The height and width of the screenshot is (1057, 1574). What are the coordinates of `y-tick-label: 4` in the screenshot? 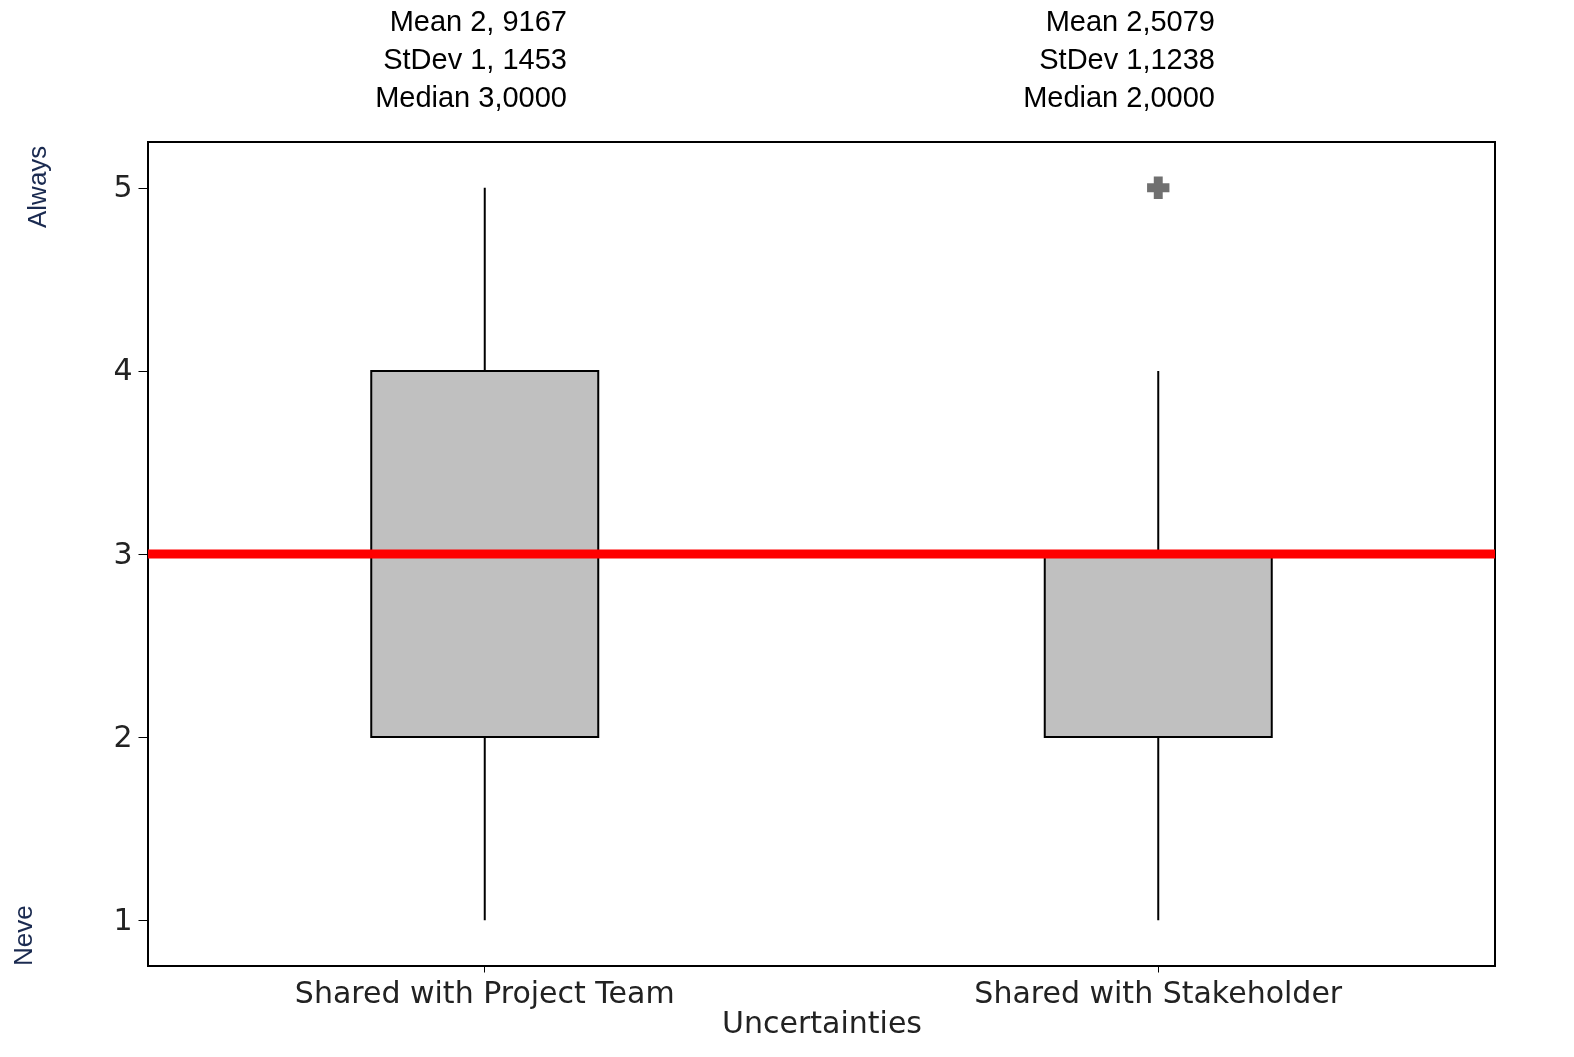 It's located at (123, 370).